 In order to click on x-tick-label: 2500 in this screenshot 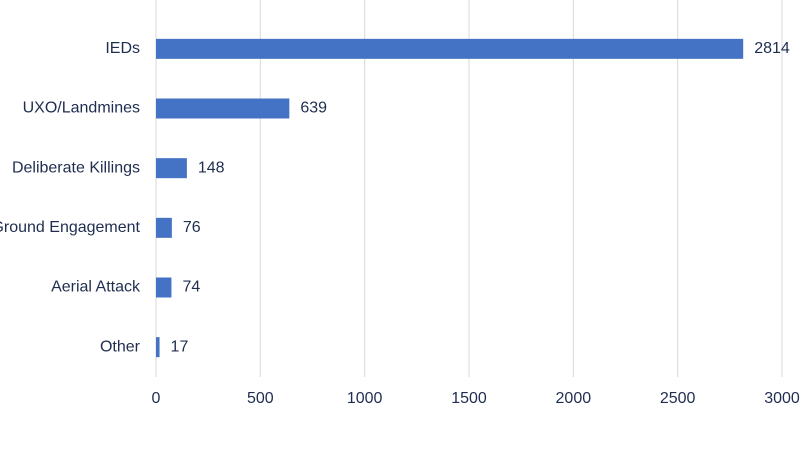, I will do `click(678, 398)`.